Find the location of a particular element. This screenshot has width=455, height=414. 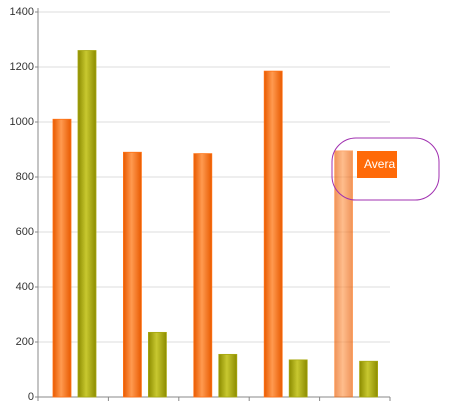

y-tick-label: 200 is located at coordinates (25, 342).